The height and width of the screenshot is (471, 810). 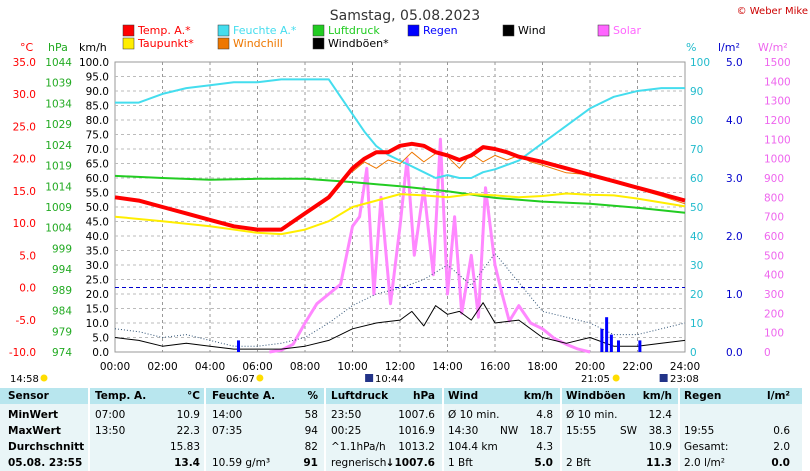 What do you see at coordinates (121, 396) in the screenshot?
I see `hdr-temp: Temp. A.` at bounding box center [121, 396].